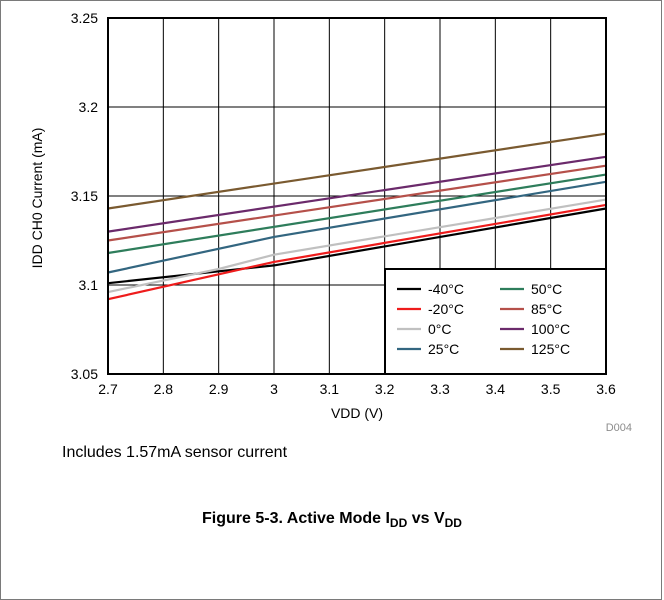 This screenshot has width=664, height=600. I want to click on legend-label: 85°C, so click(546, 309).